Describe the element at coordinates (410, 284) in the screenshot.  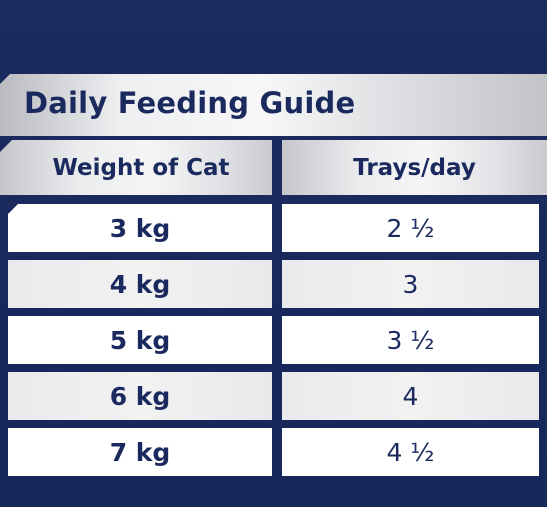
I see `table-cell-trays: 3` at that location.